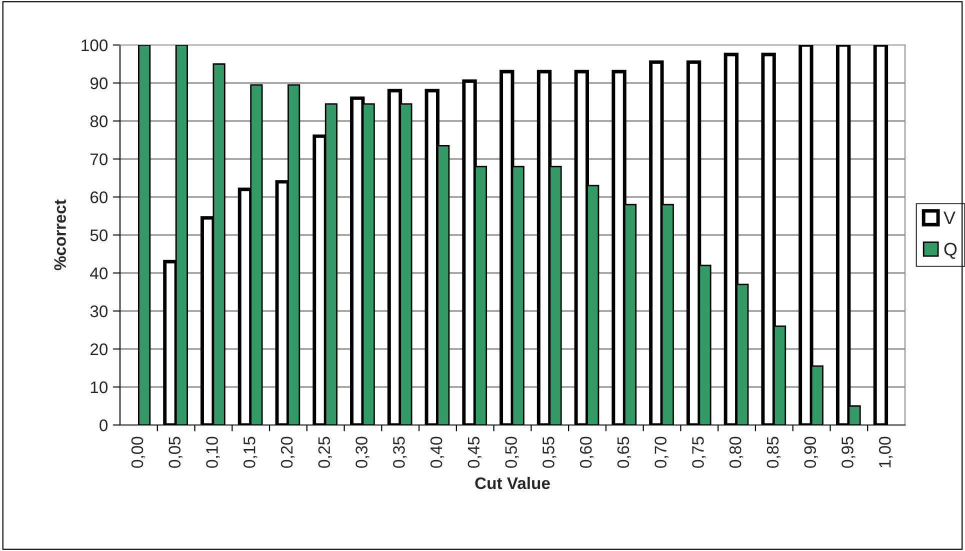  What do you see at coordinates (661, 452) in the screenshot?
I see `x-tick-label: 0,70` at bounding box center [661, 452].